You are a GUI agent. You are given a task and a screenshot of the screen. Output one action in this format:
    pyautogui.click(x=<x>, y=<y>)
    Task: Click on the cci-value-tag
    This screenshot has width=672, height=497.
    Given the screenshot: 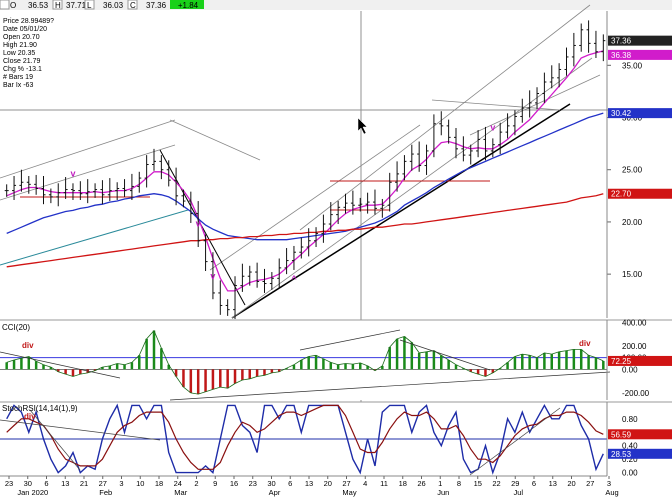 What is the action you would take?
    pyautogui.click(x=640, y=360)
    